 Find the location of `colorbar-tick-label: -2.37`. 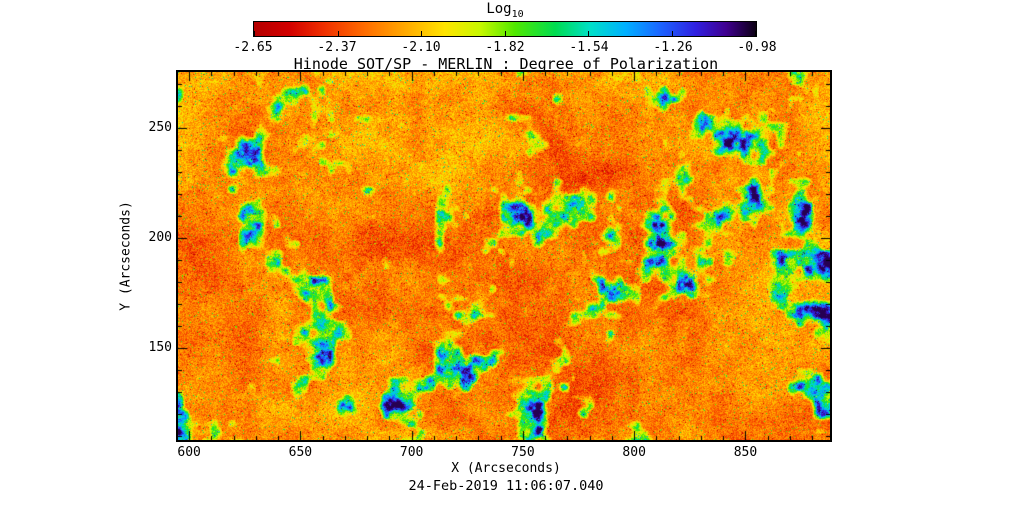

colorbar-tick-label: -2.37 is located at coordinates (337, 47).